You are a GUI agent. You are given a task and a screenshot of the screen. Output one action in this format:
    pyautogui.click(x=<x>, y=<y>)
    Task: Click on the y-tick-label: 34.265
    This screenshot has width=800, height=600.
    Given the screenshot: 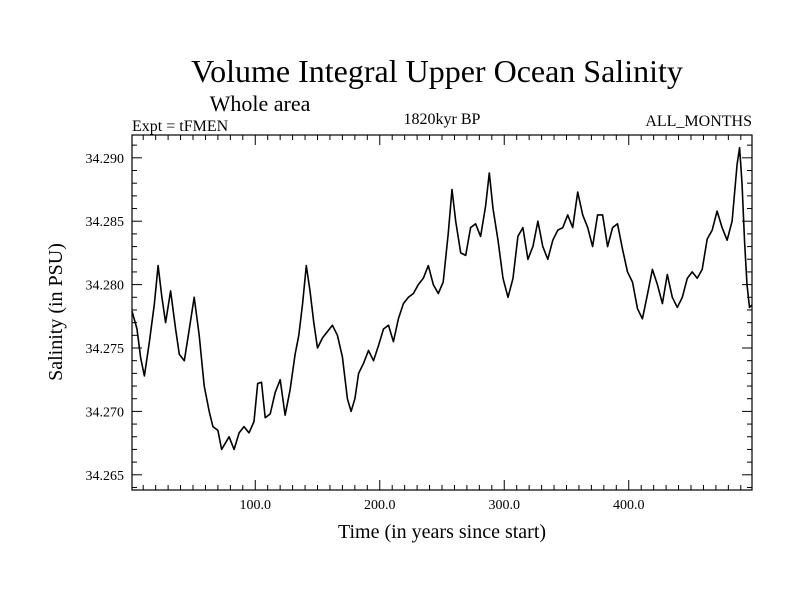 What is the action you would take?
    pyautogui.click(x=105, y=476)
    